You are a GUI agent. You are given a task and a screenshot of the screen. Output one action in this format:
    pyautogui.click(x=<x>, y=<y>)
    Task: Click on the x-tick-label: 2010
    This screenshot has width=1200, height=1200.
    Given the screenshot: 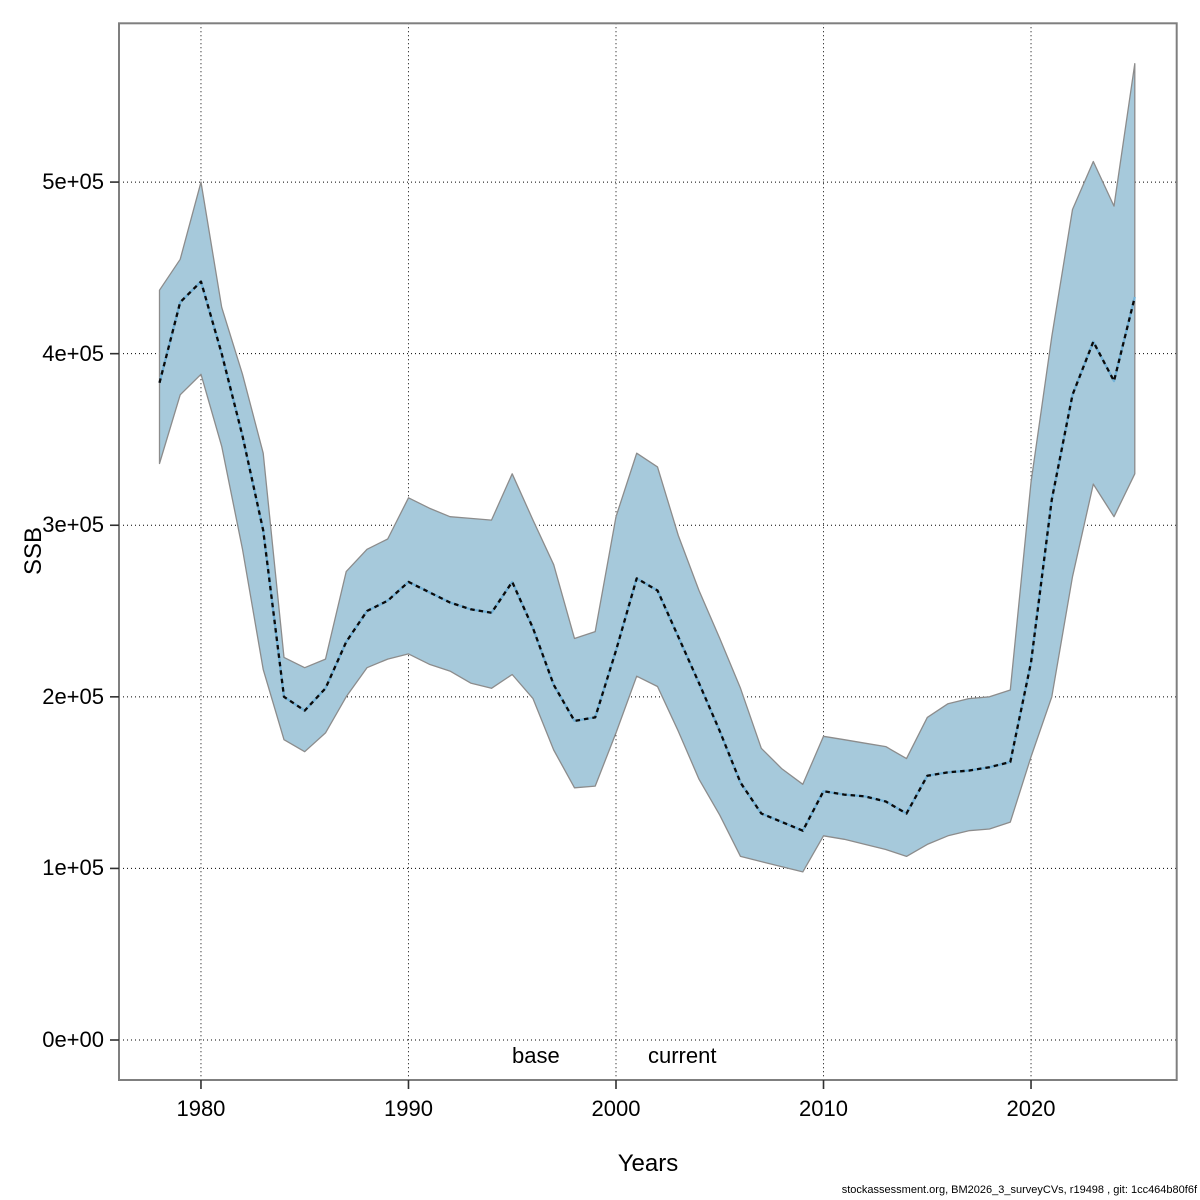 What is the action you would take?
    pyautogui.click(x=823, y=1108)
    